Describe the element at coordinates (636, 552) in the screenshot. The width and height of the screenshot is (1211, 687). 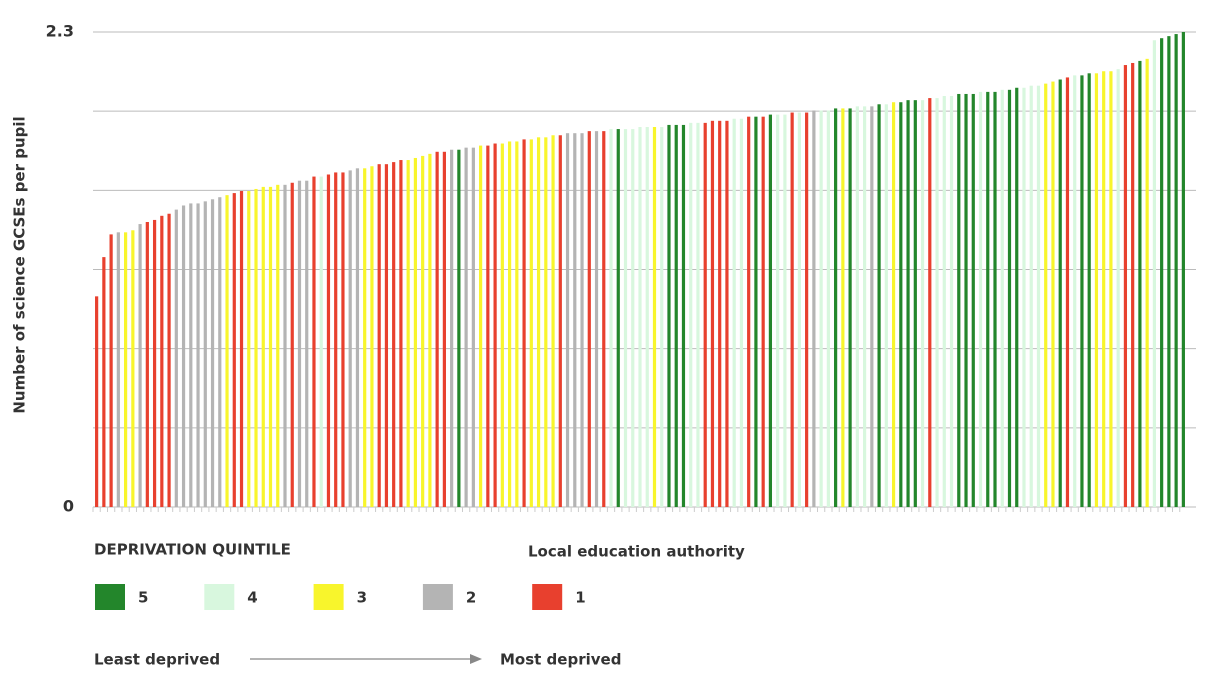
I see `annotation: Local education authority` at that location.